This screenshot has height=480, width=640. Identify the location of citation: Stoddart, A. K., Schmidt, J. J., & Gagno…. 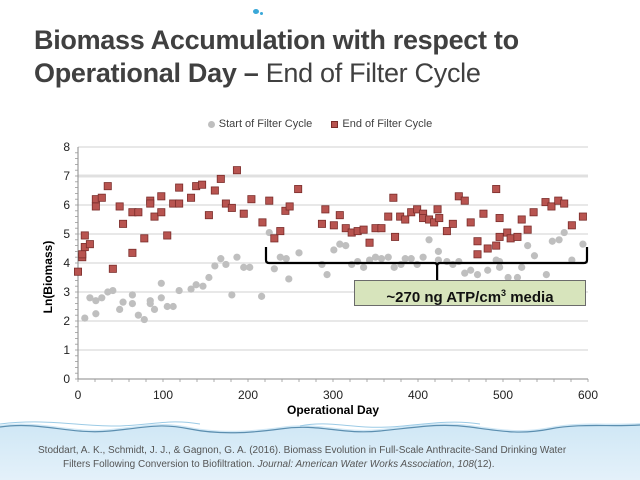
(320, 458).